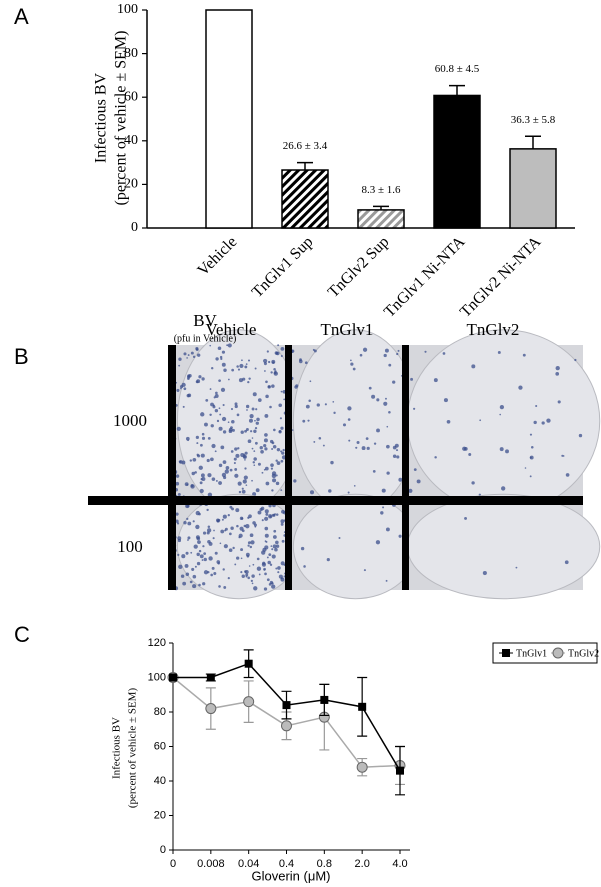  What do you see at coordinates (160, 815) in the screenshot?
I see `y-tick-label: 20` at bounding box center [160, 815].